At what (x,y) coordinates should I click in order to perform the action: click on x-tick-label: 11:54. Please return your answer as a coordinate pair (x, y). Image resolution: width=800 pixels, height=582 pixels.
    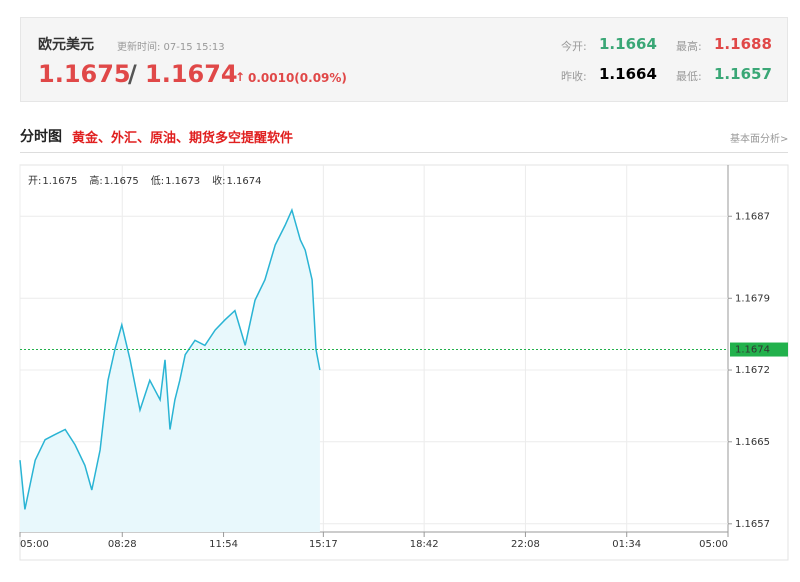
    Looking at the image, I should click on (223, 544).